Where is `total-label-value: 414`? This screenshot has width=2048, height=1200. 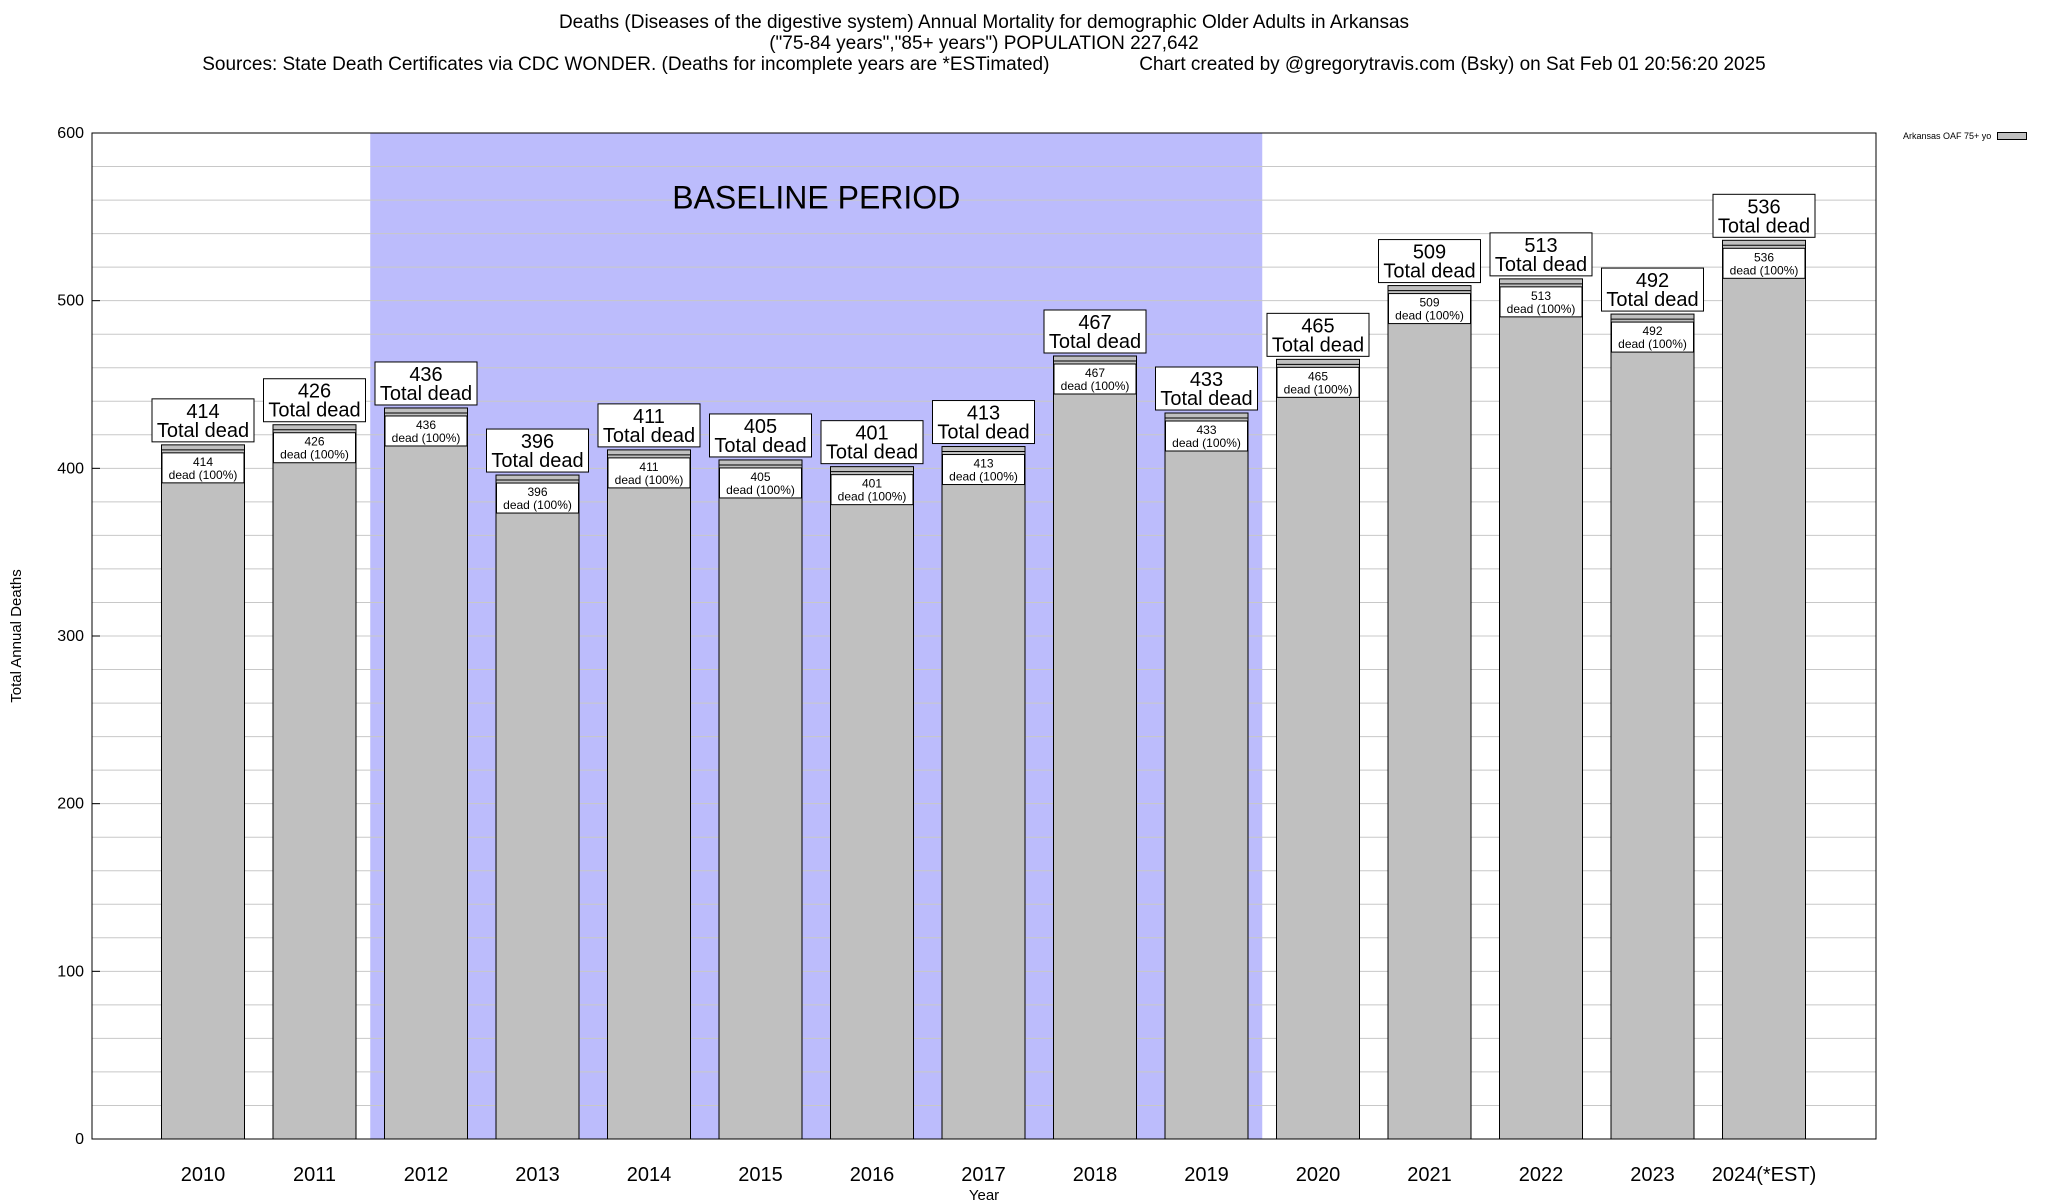 total-label-value: 414 is located at coordinates (202, 412).